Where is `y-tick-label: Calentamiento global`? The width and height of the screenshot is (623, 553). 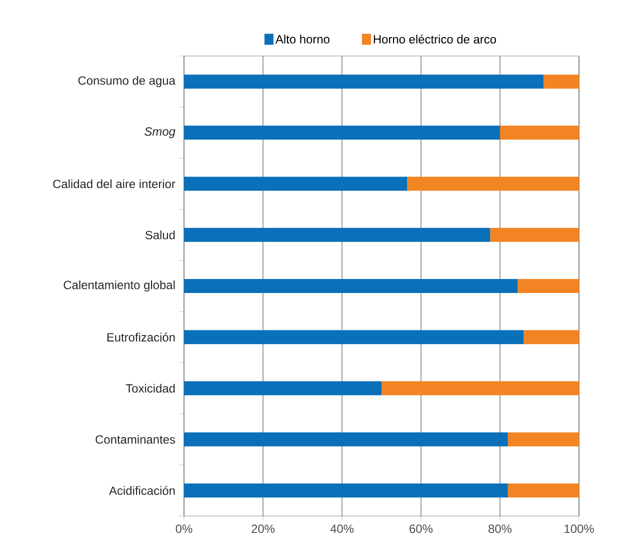
y-tick-label: Calentamiento global is located at coordinates (119, 286).